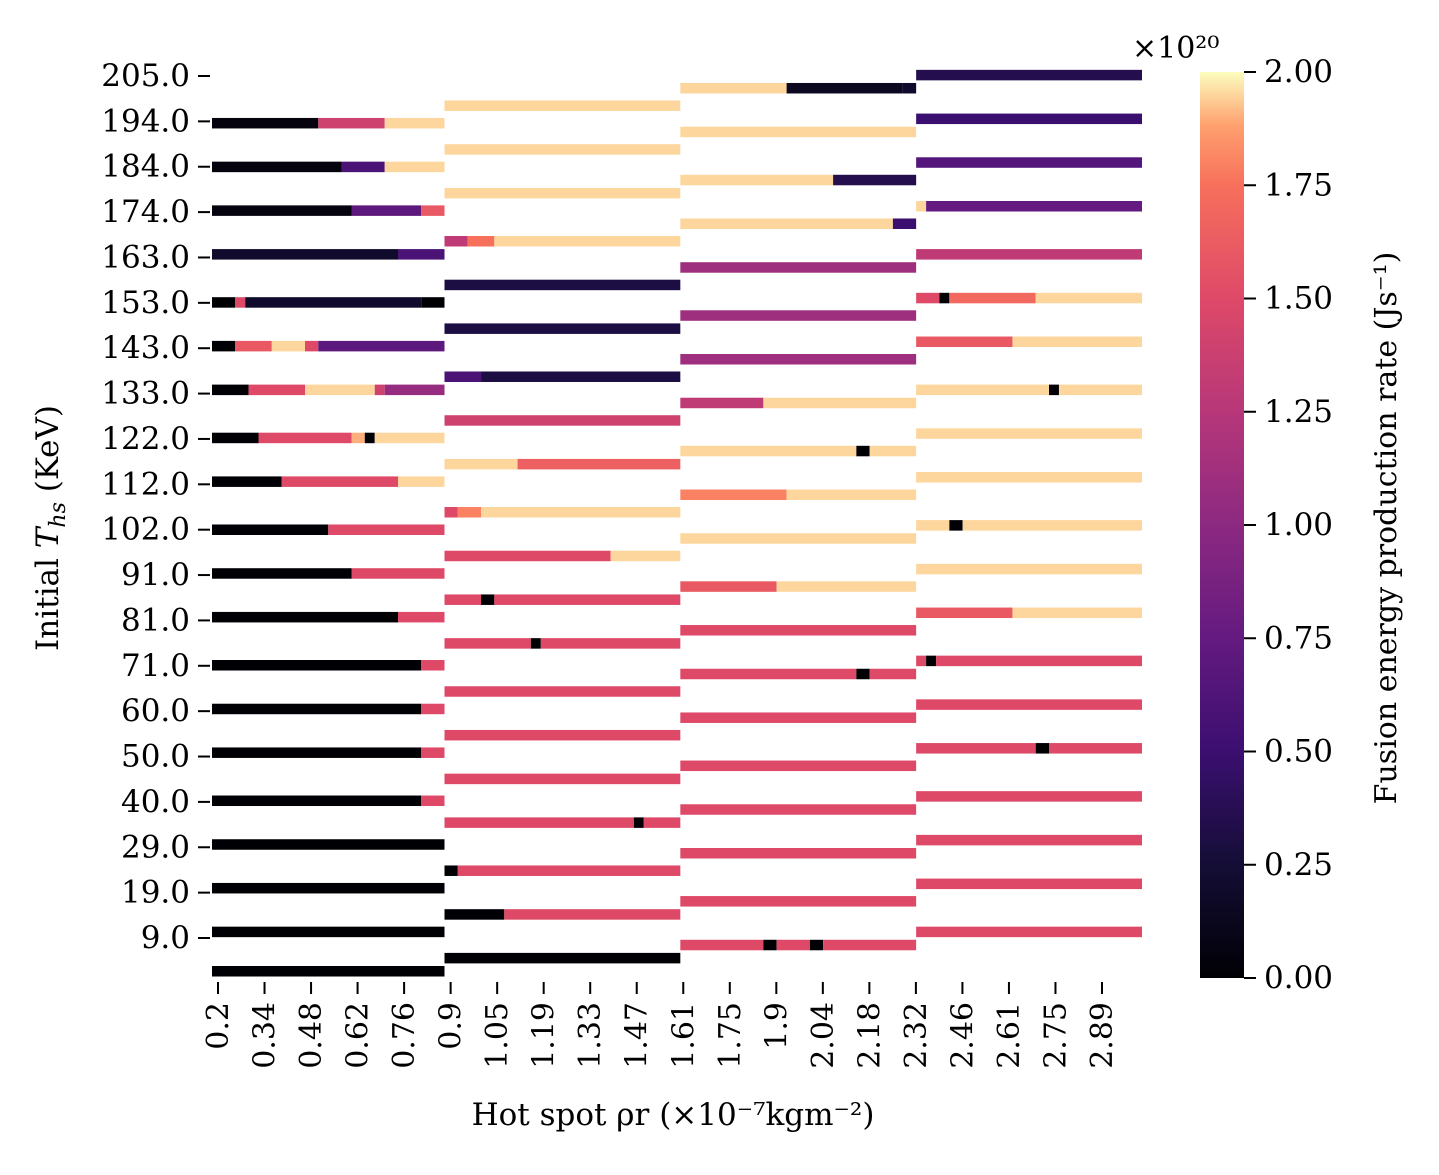  Describe the element at coordinates (155, 802) in the screenshot. I see `y-tick-label: 40.0` at that location.